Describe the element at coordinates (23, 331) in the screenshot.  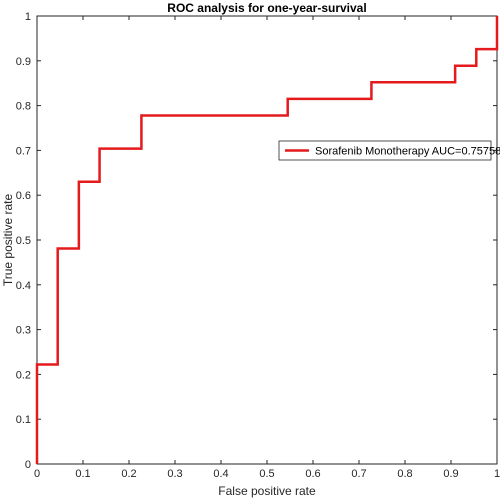
I see `y-tick-label: 0.3` at that location.